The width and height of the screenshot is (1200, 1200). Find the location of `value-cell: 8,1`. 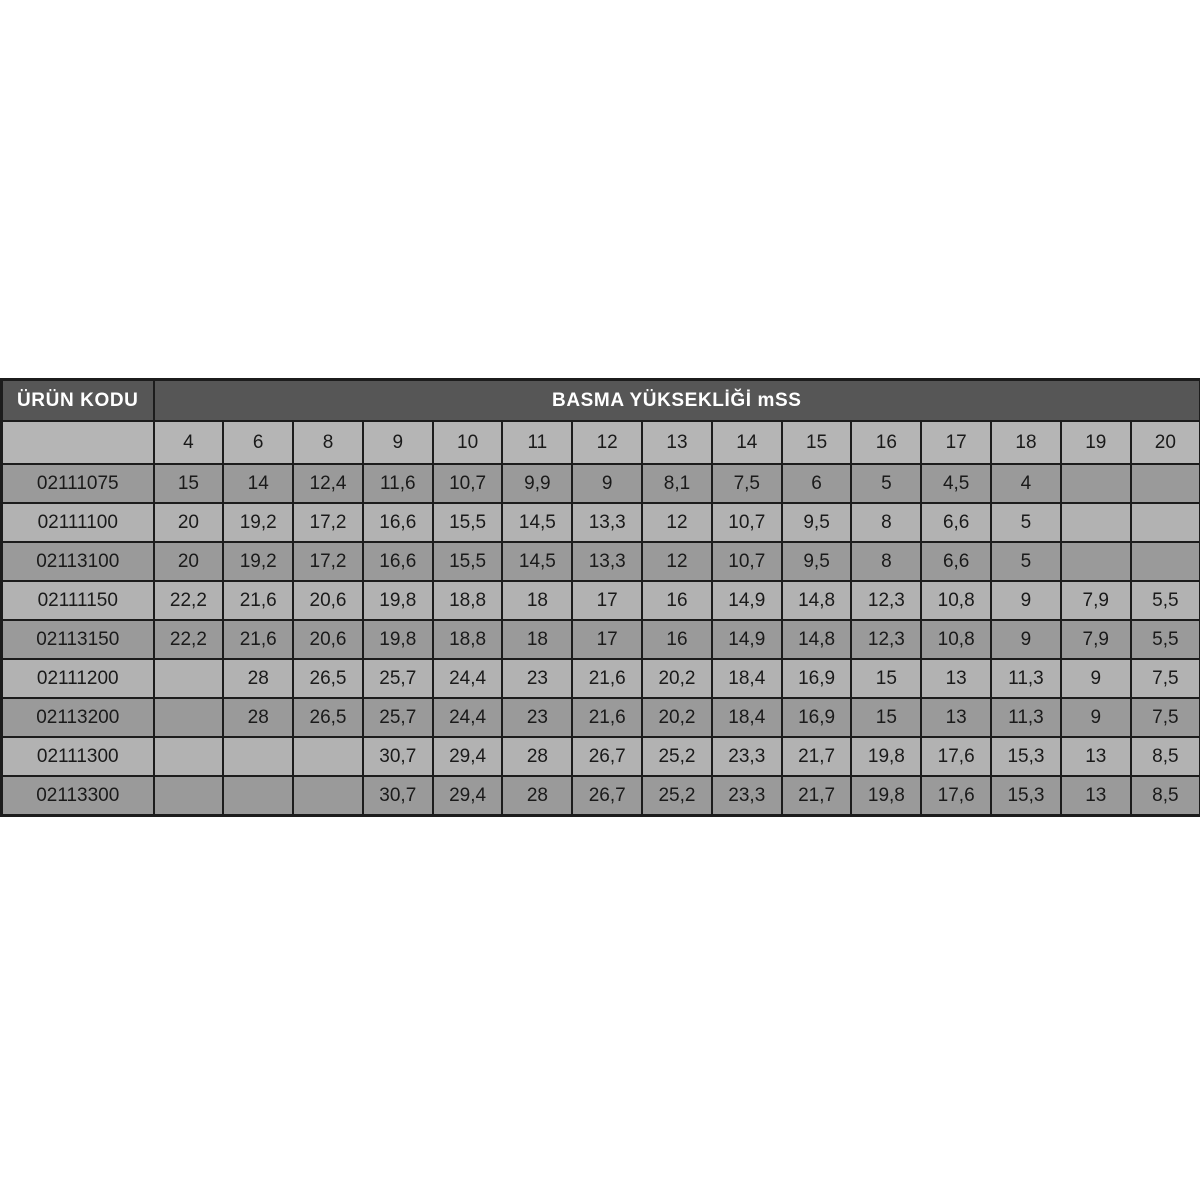

value-cell: 8,1 is located at coordinates (677, 483).